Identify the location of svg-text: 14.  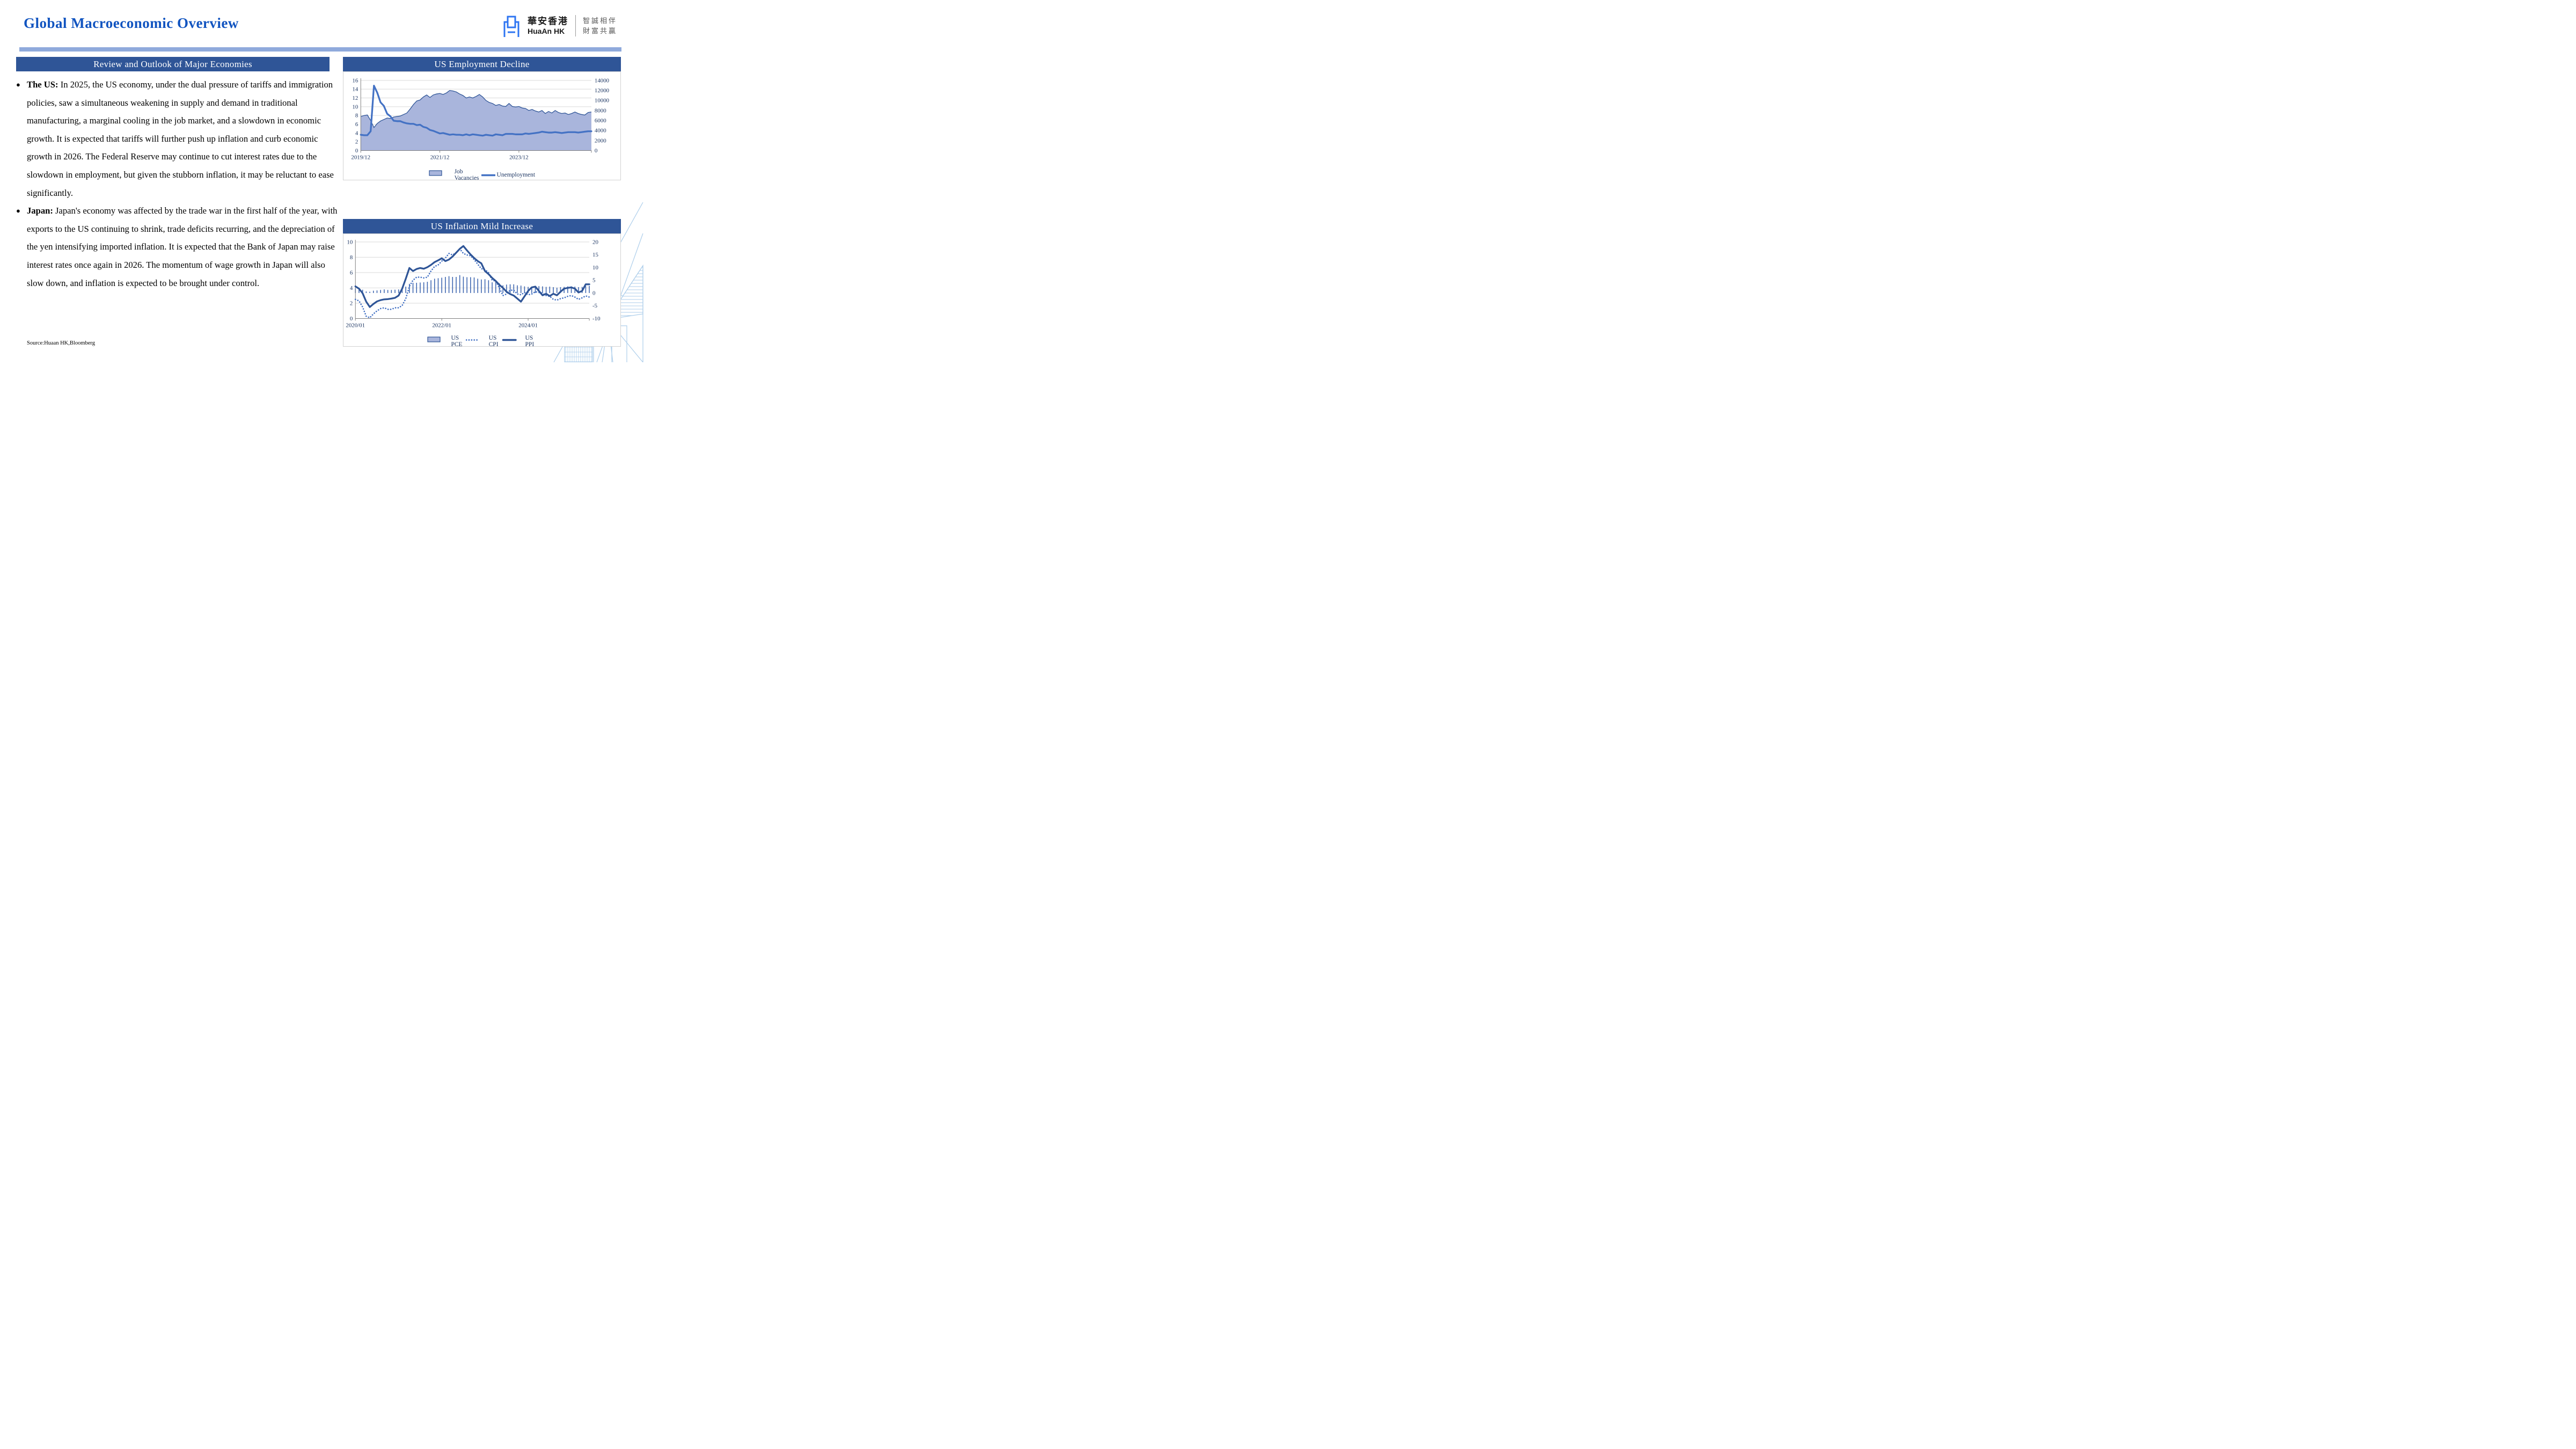
(355, 89).